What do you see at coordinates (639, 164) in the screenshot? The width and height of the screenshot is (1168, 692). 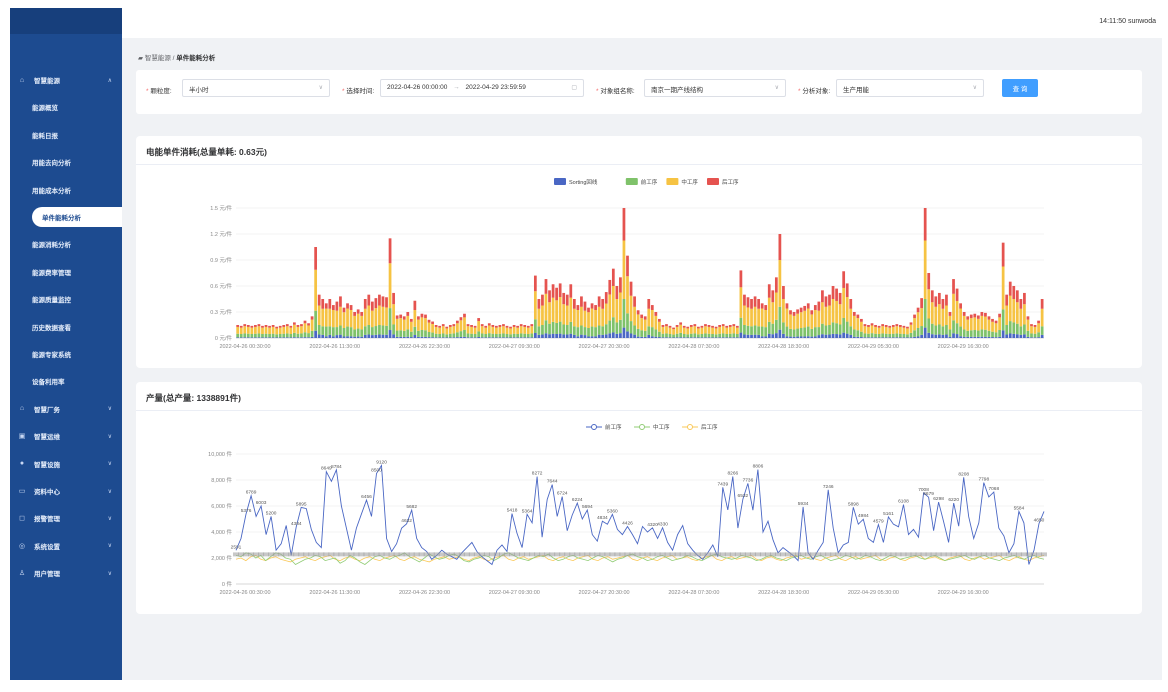 I see `divider` at bounding box center [639, 164].